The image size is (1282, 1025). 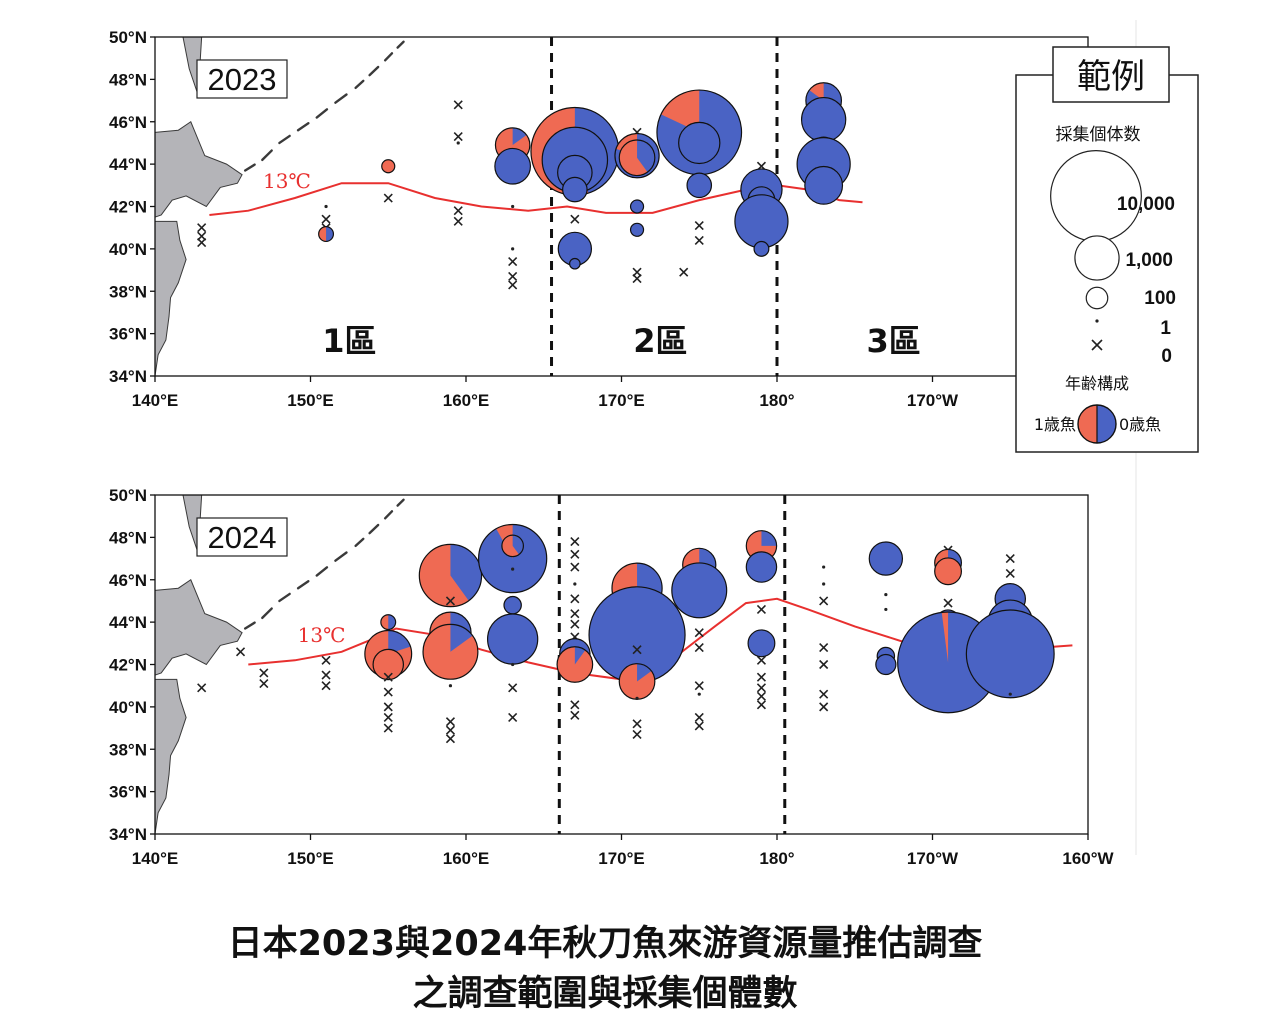 What do you see at coordinates (287, 181) in the screenshot?
I see `isotherm-label: 13℃` at bounding box center [287, 181].